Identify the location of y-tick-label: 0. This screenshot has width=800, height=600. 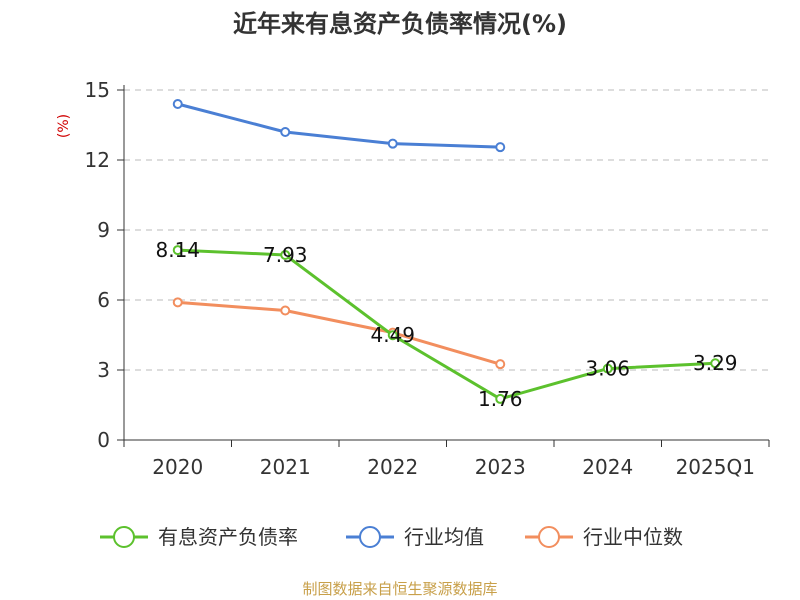
(103, 440).